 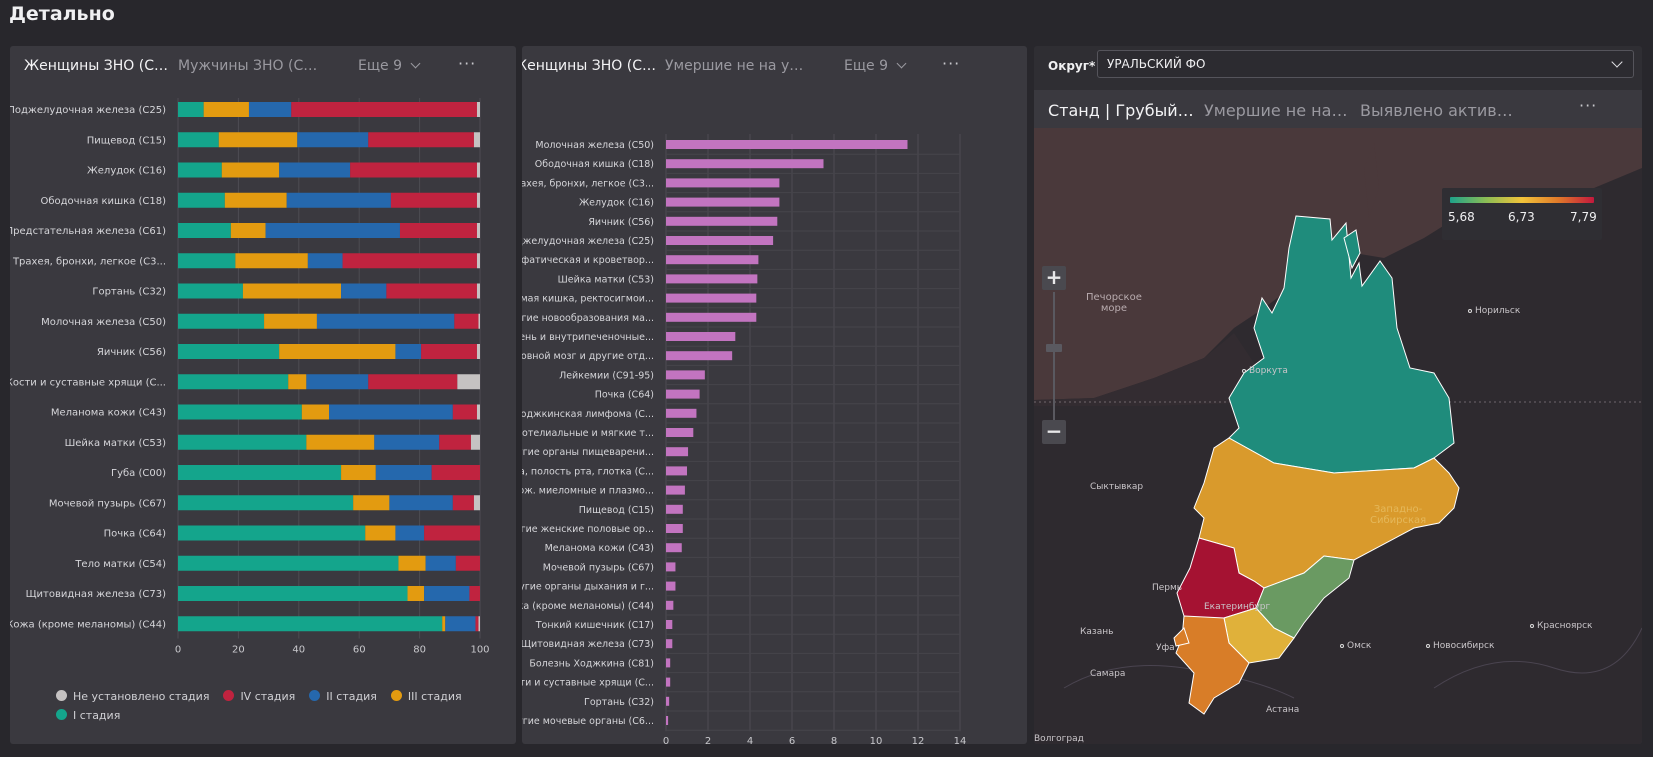 I want to click on district-select: УРАЛЬСКИЙ ФО, so click(x=1365, y=64).